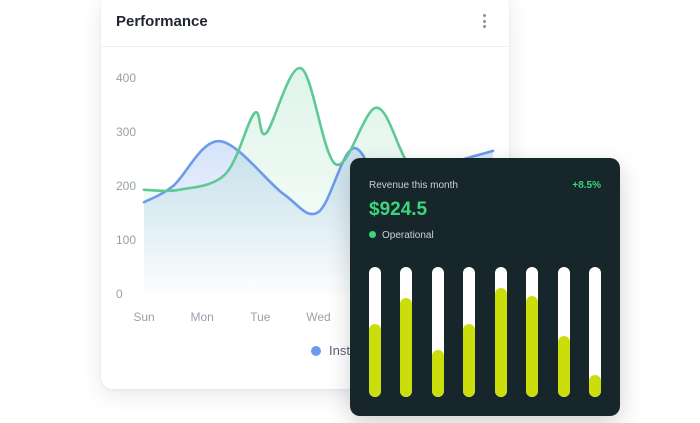 The width and height of the screenshot is (700, 423). Describe the element at coordinates (484, 22) in the screenshot. I see `more-vertical-icon` at that location.